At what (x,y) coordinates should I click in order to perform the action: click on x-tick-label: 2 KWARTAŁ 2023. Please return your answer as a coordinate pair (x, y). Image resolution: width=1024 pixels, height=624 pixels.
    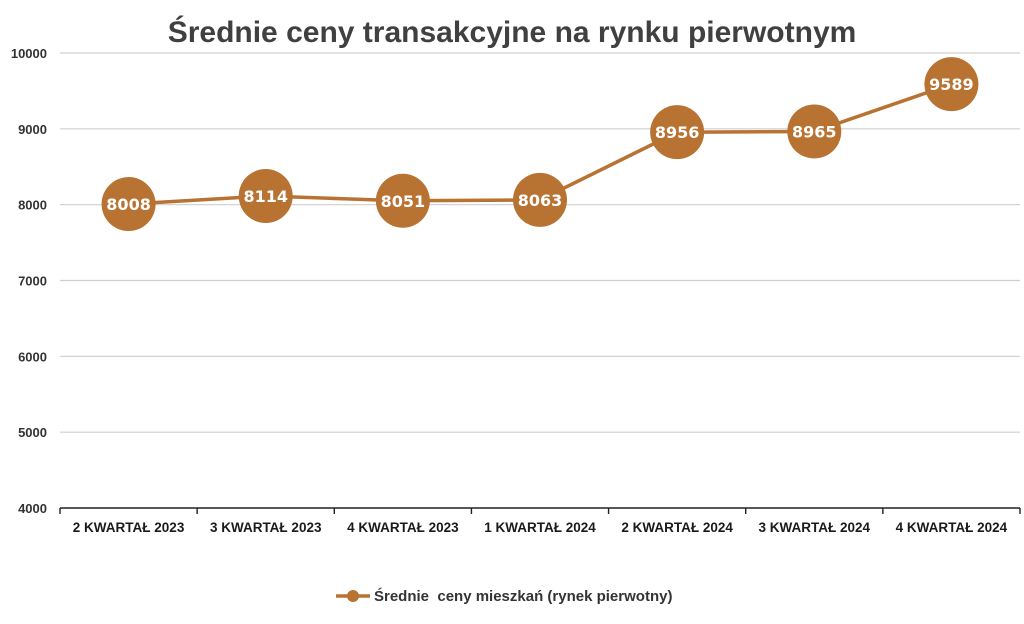
    Looking at the image, I should click on (129, 527).